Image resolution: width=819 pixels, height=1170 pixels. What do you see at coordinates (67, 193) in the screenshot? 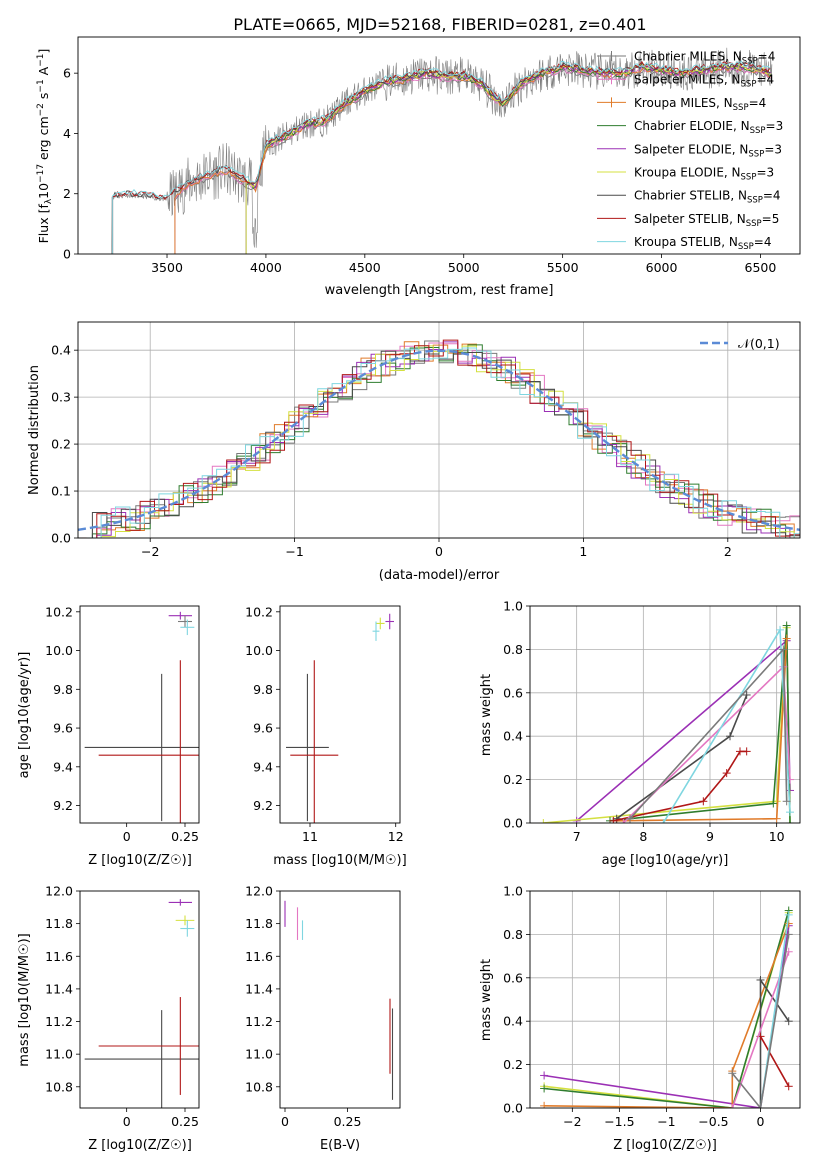
I see `y-tick-label: 2` at bounding box center [67, 193].